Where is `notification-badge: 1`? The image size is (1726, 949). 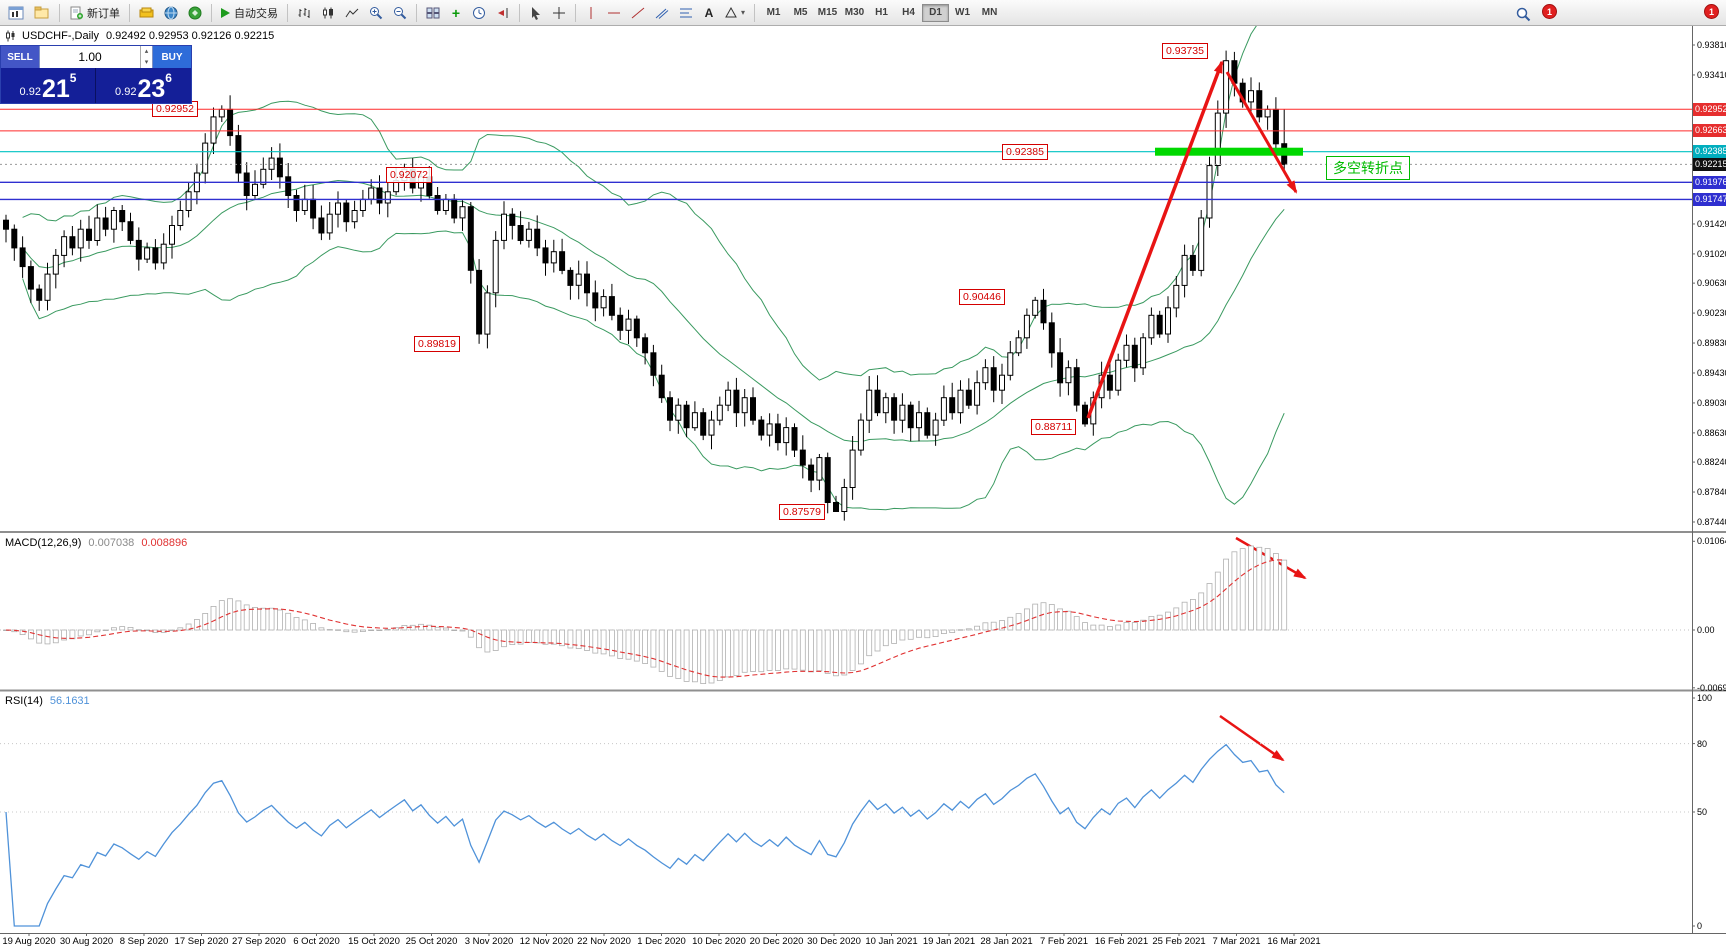 notification-badge: 1 is located at coordinates (1711, 11).